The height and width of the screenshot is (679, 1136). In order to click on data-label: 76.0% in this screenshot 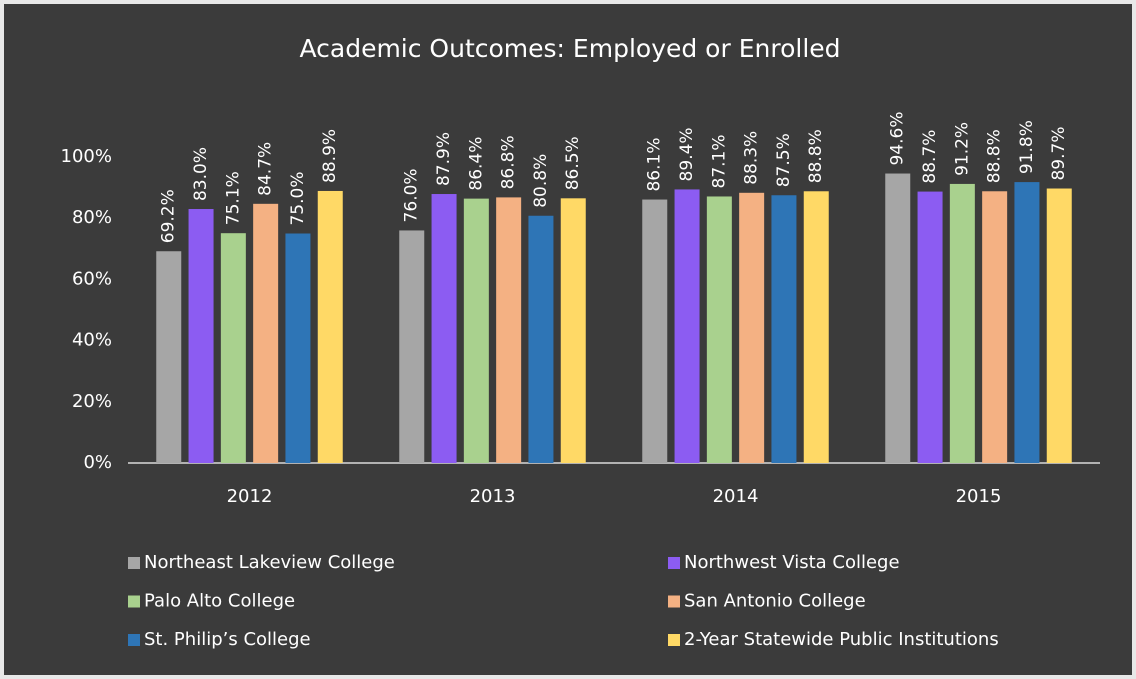, I will do `click(412, 195)`.